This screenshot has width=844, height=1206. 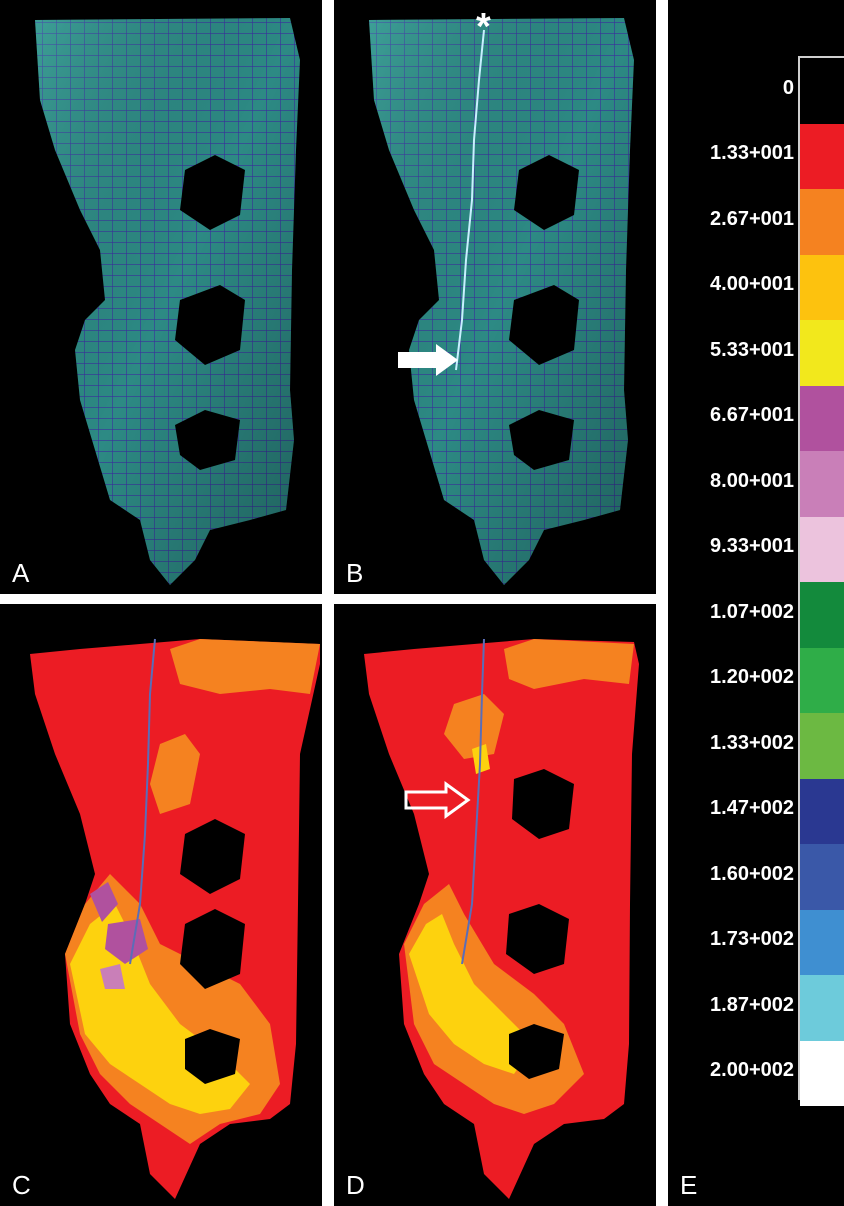 I want to click on legend-tick-label: 1.33+002, so click(x=752, y=742).